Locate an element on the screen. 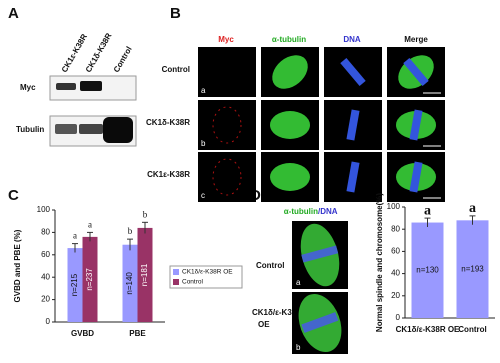 This screenshot has width=500, height=363. column-header: DNA is located at coordinates (352, 39).